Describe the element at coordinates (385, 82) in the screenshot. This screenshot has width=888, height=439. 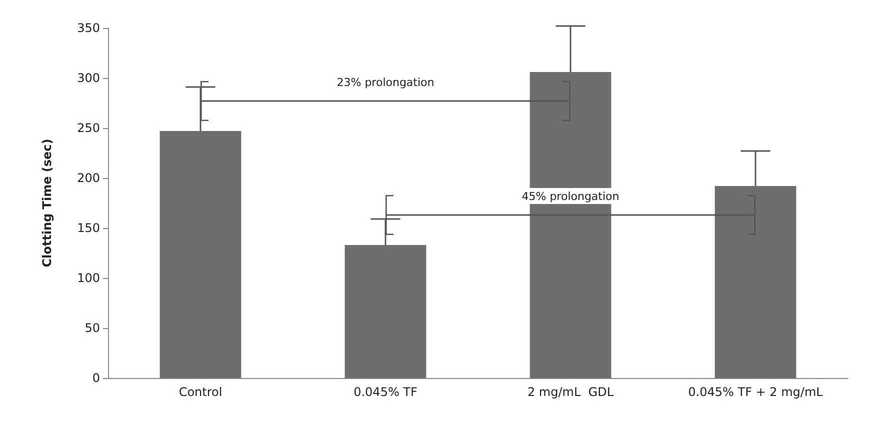
I see `annotation: 23% prolongation` at that location.